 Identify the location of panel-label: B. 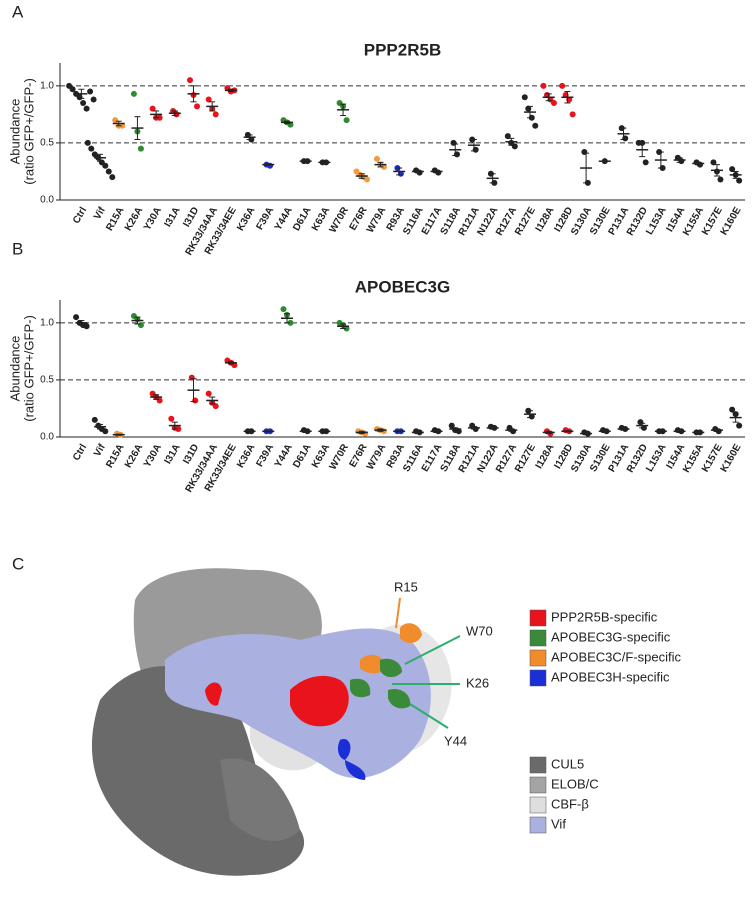
(17, 248).